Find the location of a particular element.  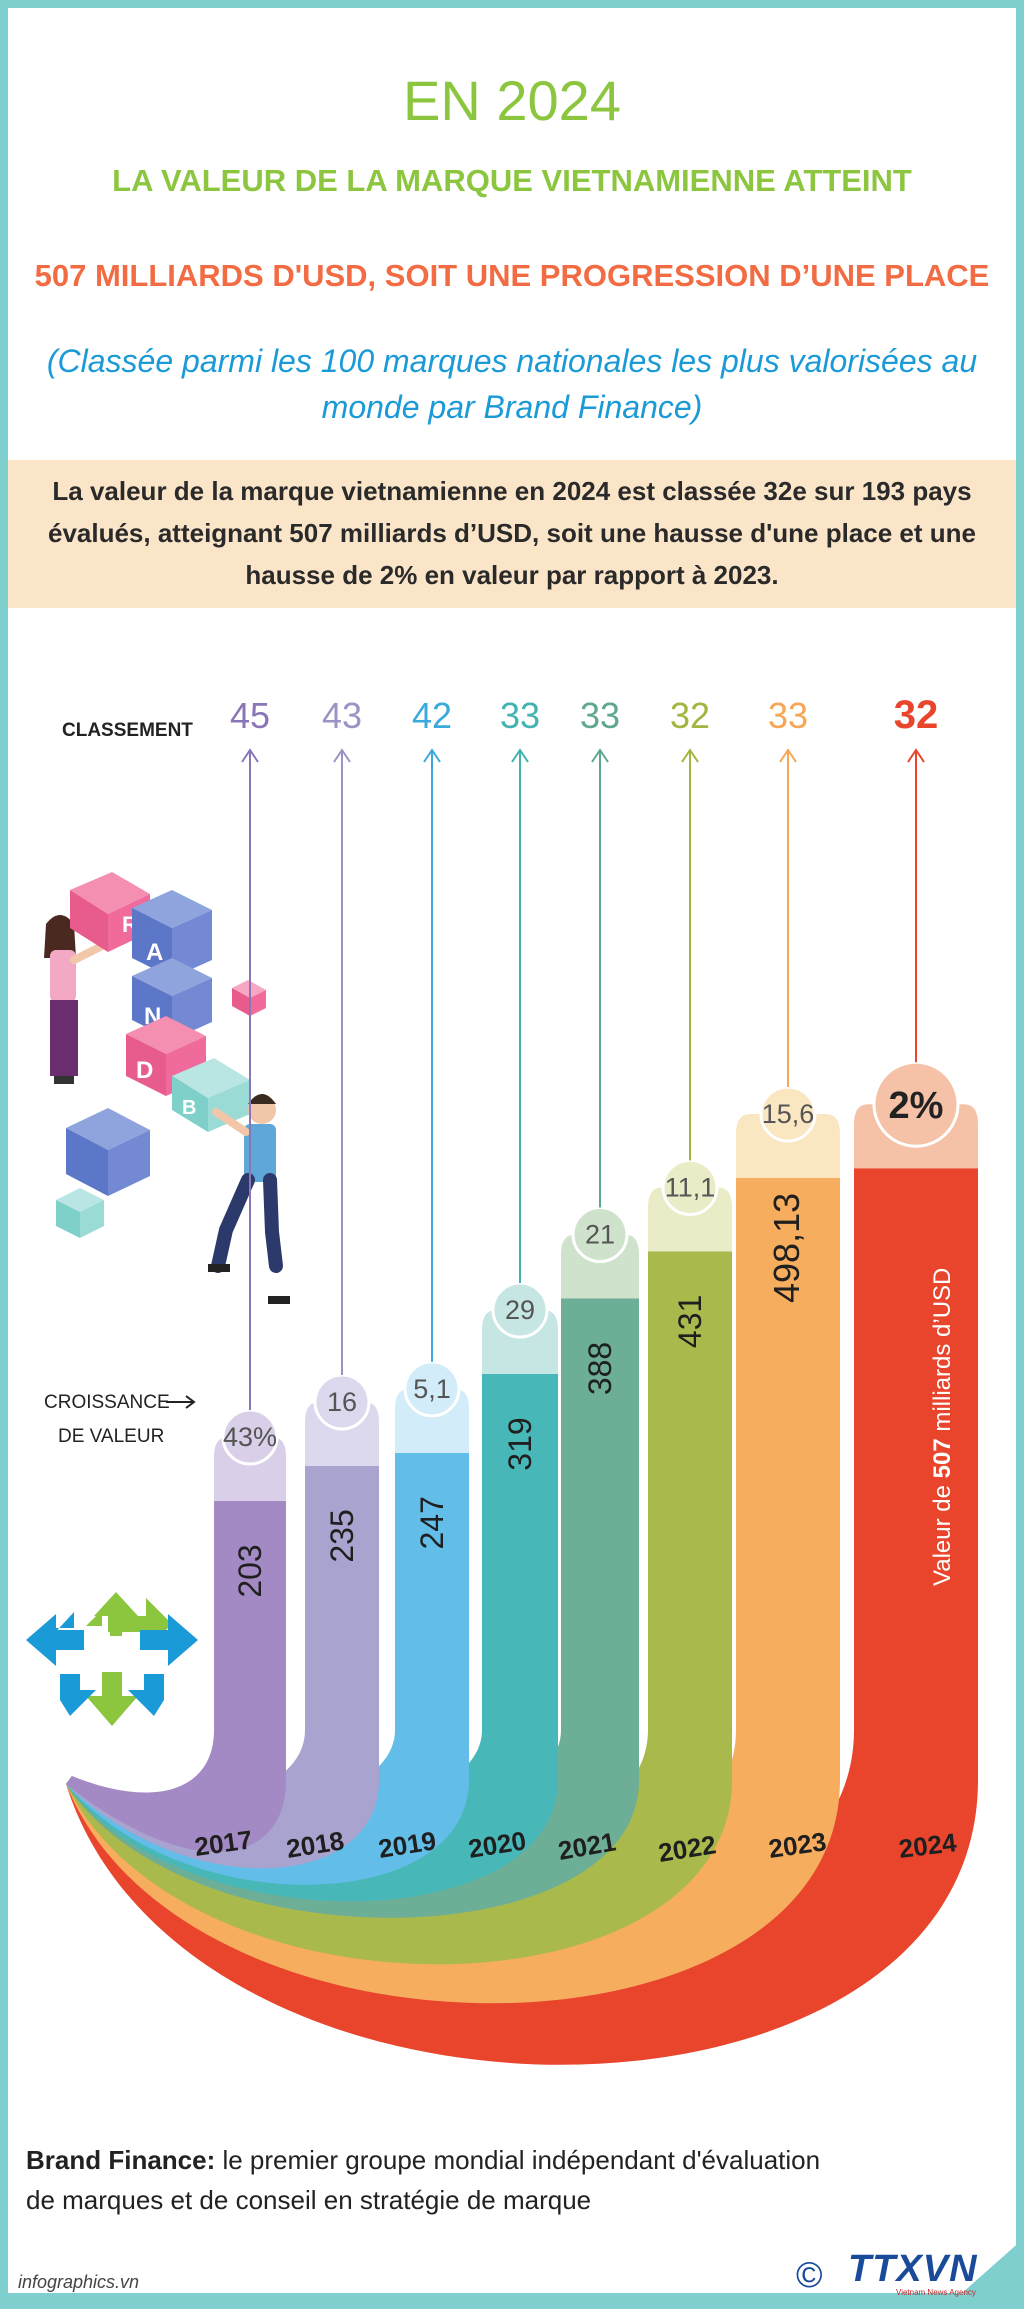

growth-label-line2: DE VALEUR is located at coordinates (111, 1436).